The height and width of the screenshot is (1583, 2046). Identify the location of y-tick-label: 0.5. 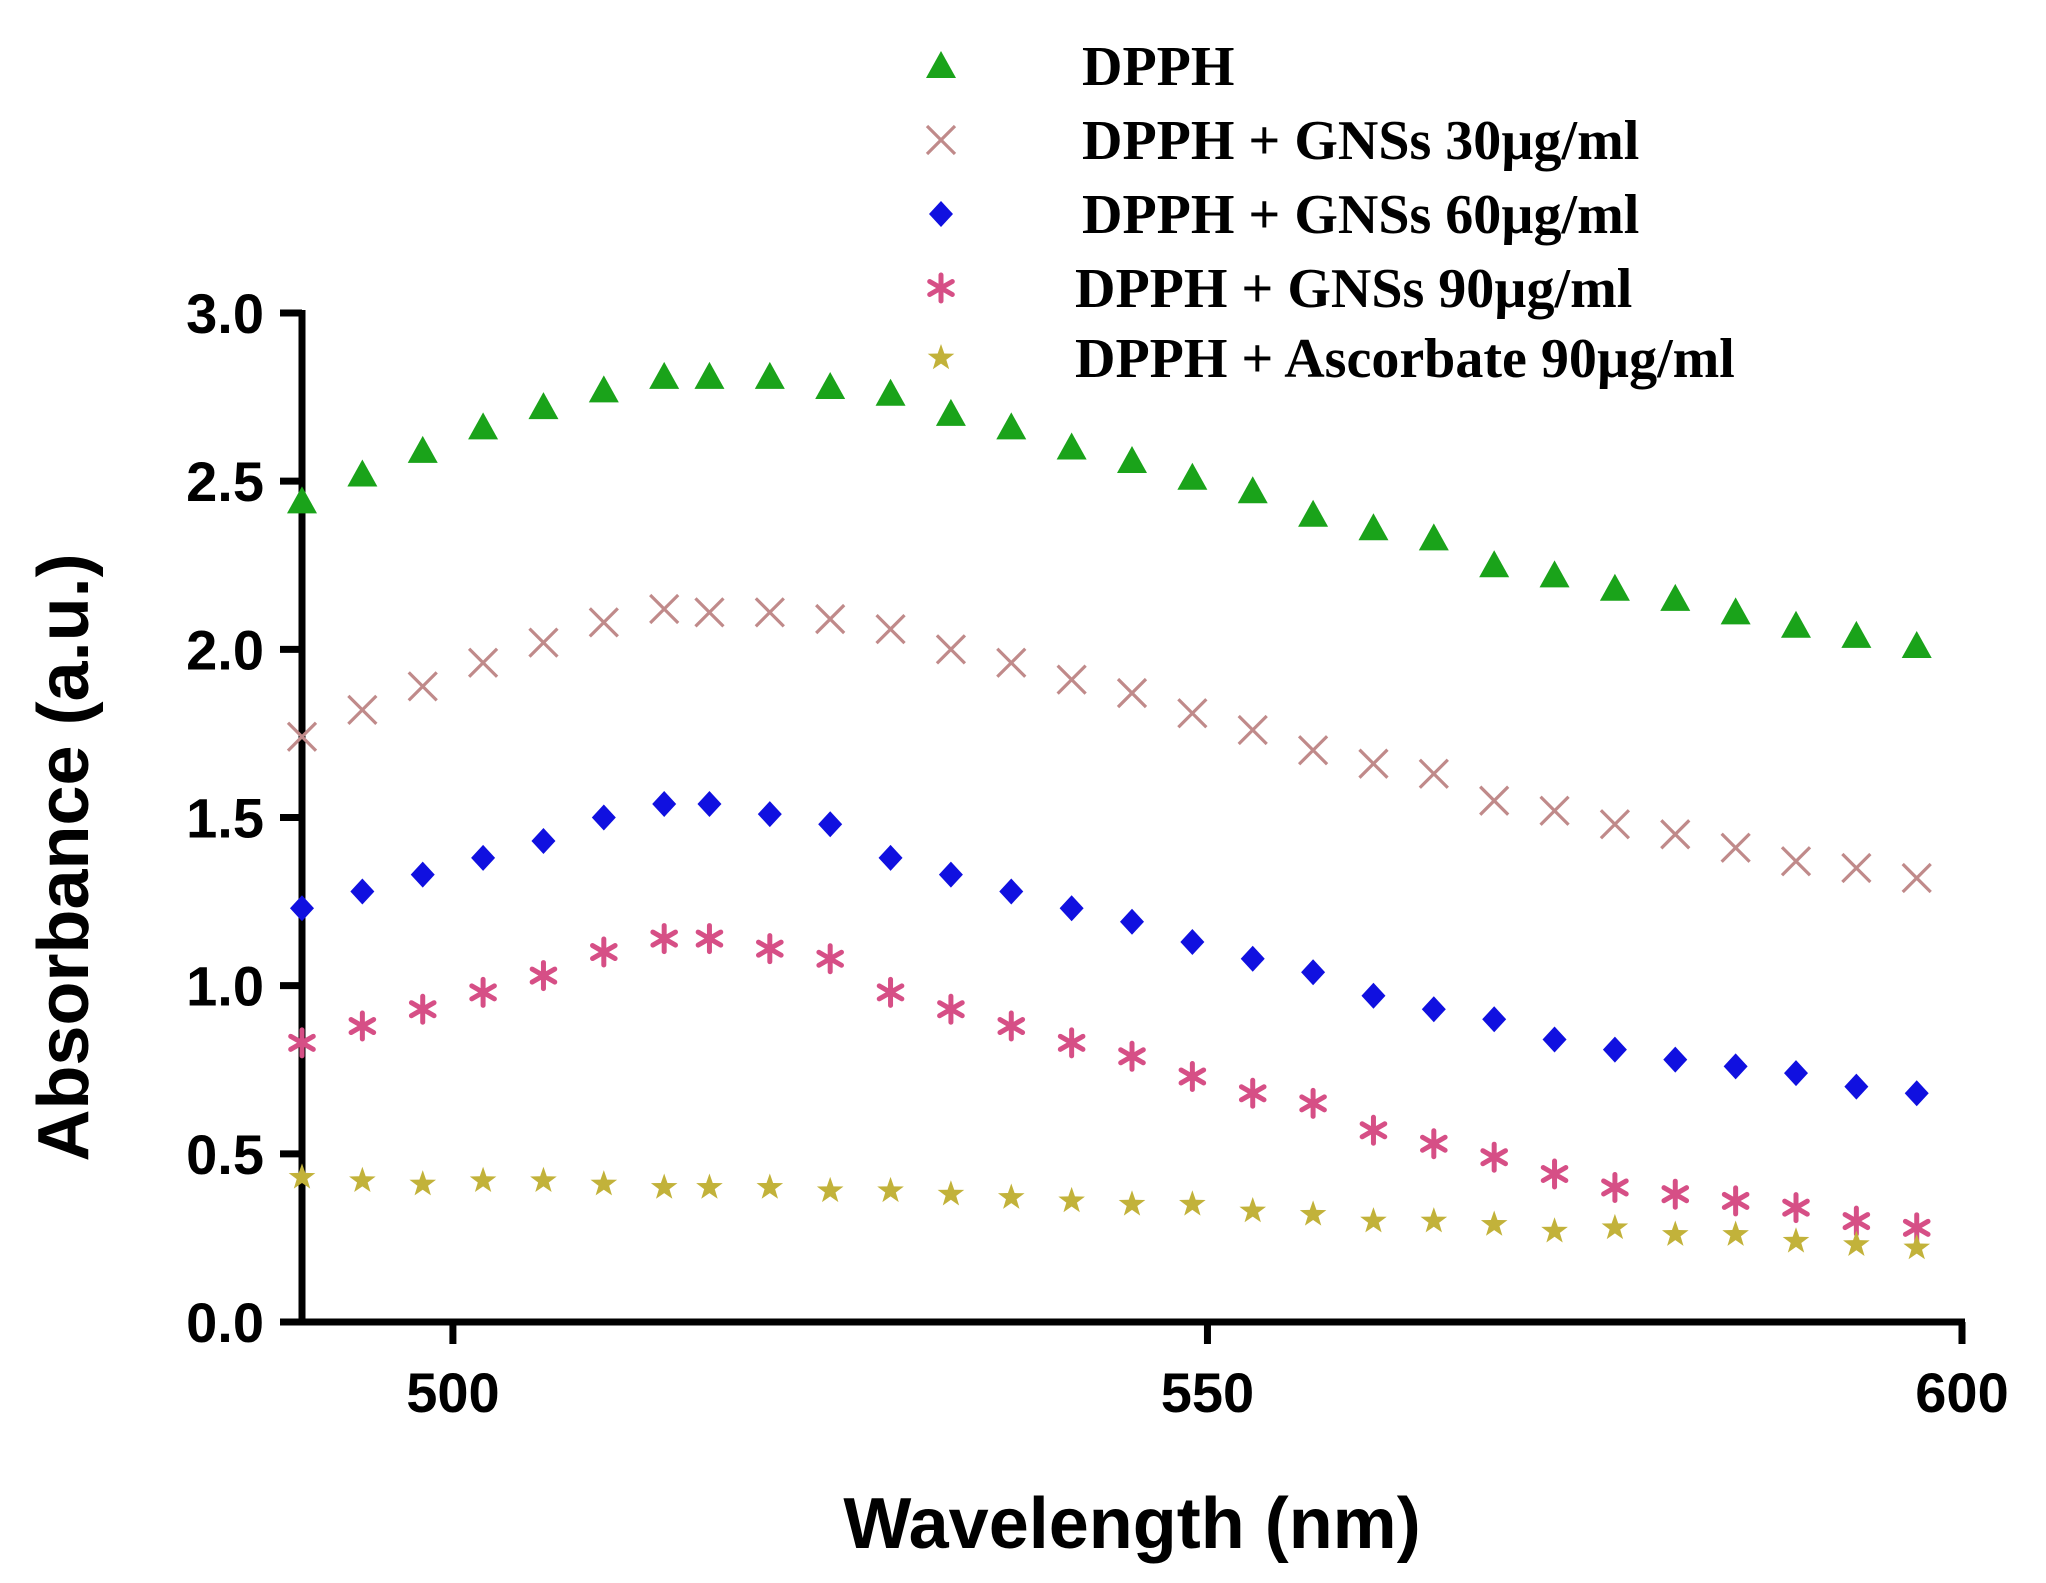
(225, 1154).